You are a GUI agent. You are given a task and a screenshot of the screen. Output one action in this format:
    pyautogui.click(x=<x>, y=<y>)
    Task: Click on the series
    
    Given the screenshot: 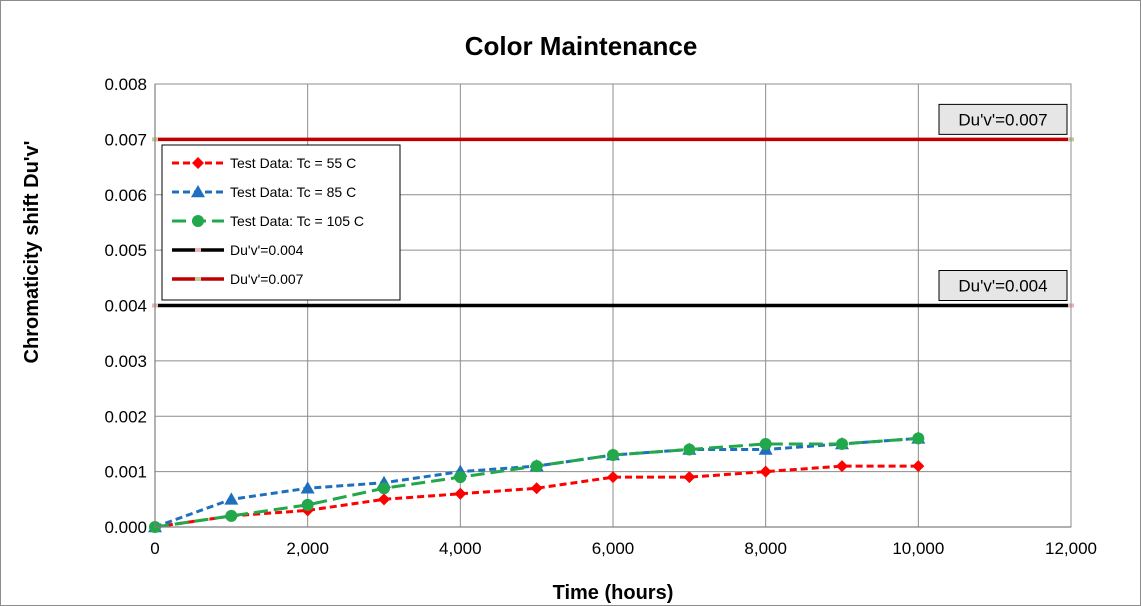 What is the action you would take?
    pyautogui.click(x=537, y=482)
    